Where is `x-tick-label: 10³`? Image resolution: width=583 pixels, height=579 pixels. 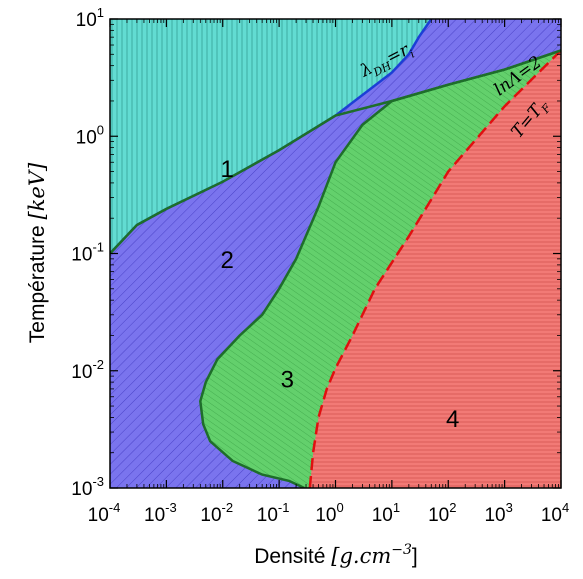 x-tick-label: 10³ is located at coordinates (498, 513).